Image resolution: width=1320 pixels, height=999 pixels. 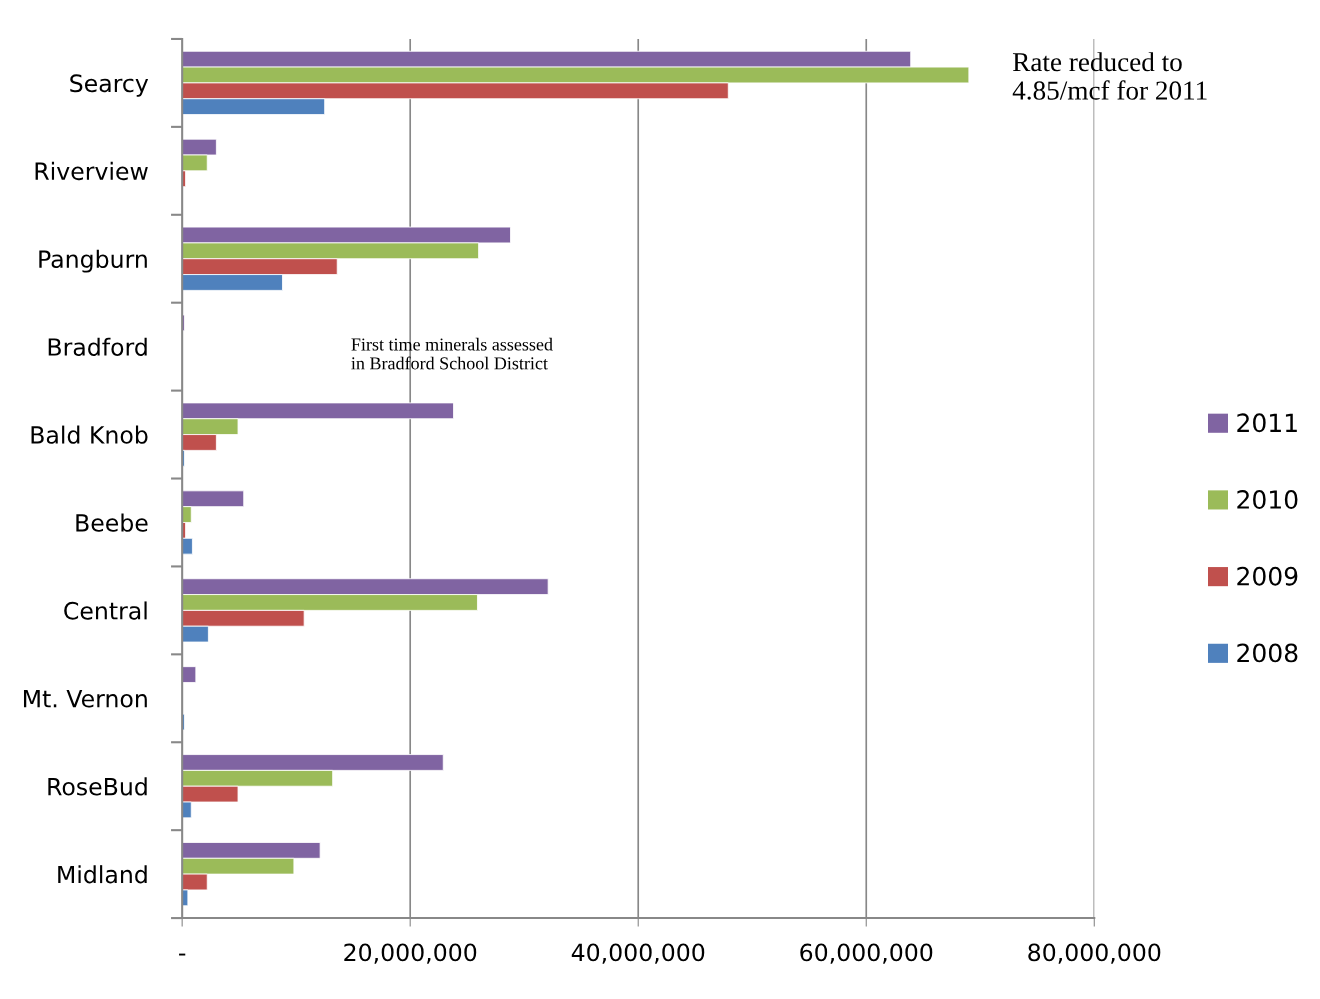 What do you see at coordinates (91, 171) in the screenshot?
I see `y-tick-label: Riverview` at bounding box center [91, 171].